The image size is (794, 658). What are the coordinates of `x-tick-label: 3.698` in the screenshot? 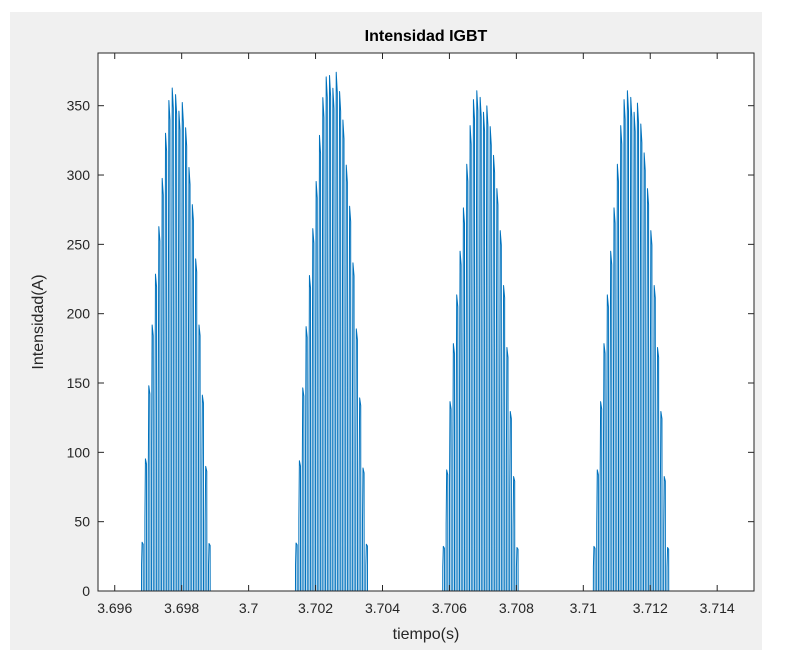 It's located at (181, 608).